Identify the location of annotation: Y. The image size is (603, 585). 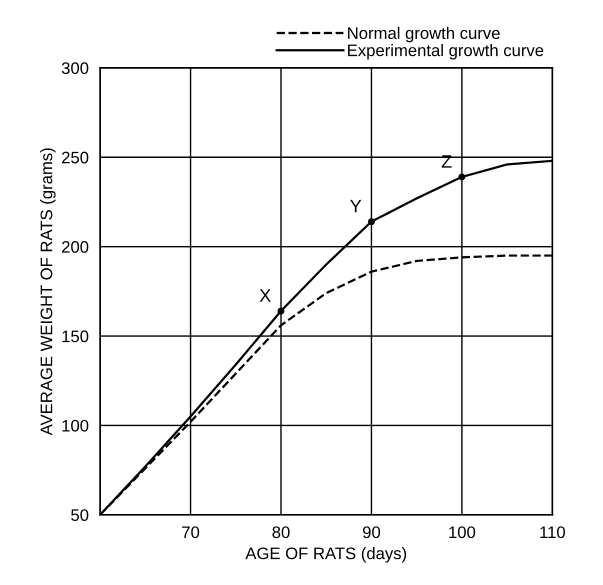
(356, 206).